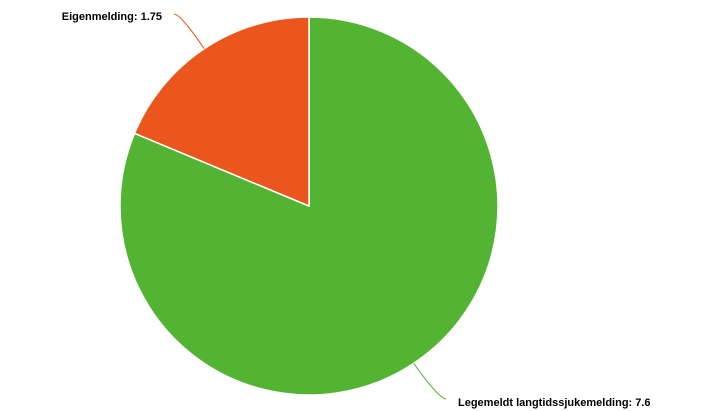 This screenshot has height=411, width=702. What do you see at coordinates (430, 381) in the screenshot?
I see `connector-line-legemeldt-langtidssjukemelding` at bounding box center [430, 381].